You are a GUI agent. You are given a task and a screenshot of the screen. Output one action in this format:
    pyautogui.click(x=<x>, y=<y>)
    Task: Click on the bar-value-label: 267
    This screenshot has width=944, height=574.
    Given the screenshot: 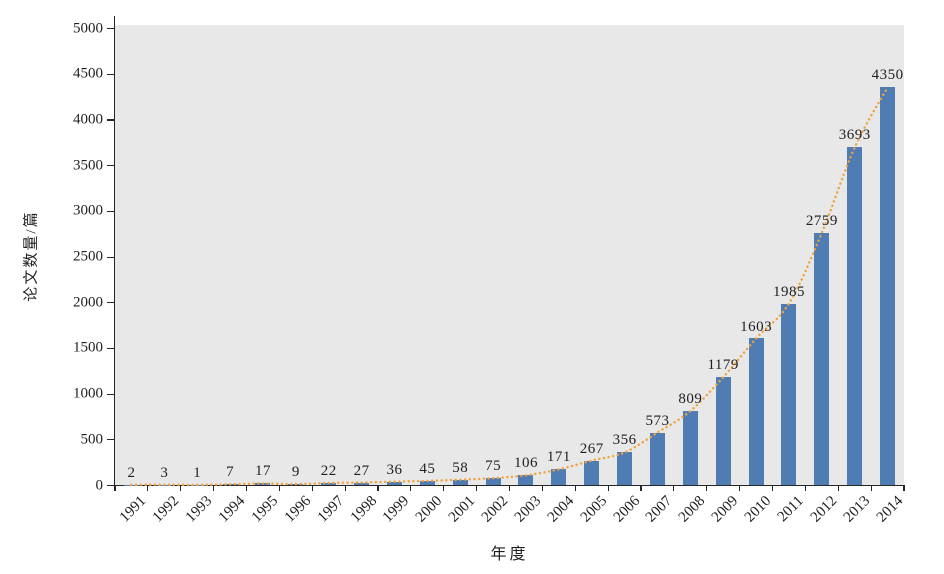 What is the action you would take?
    pyautogui.click(x=591, y=448)
    